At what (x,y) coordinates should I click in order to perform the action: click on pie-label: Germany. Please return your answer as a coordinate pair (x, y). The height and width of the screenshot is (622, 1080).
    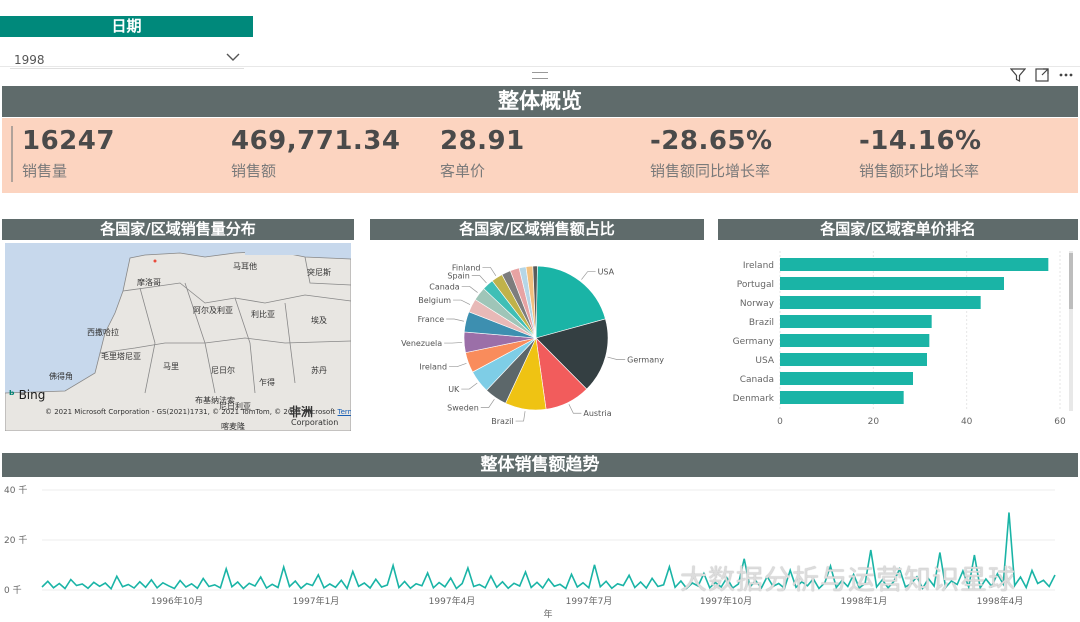
    Looking at the image, I should click on (645, 360).